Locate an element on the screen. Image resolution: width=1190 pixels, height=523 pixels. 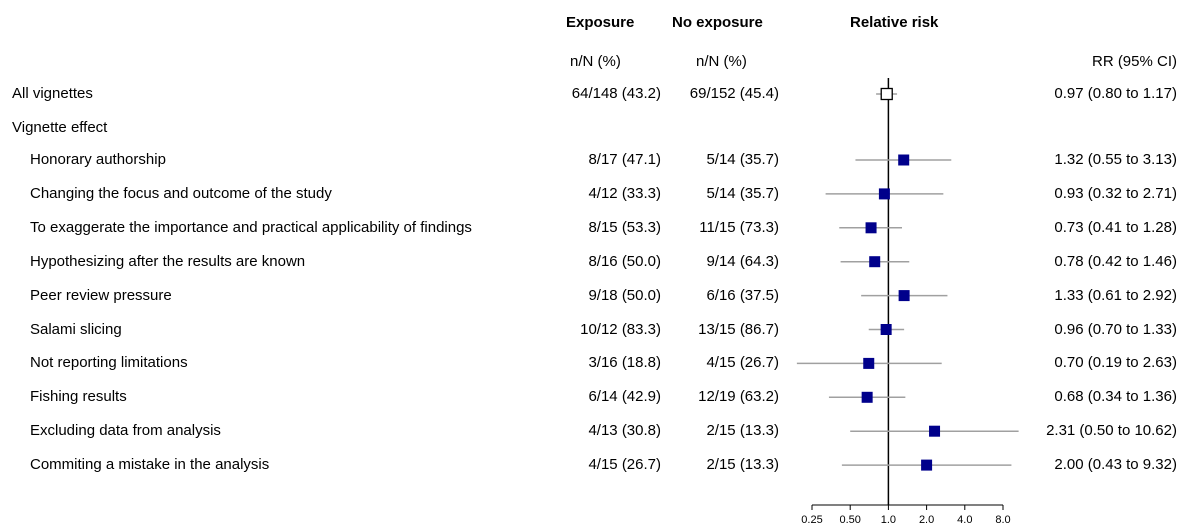
row-rr-text: 2.00 (0.43 to 9.32) is located at coordinates (1115, 465).